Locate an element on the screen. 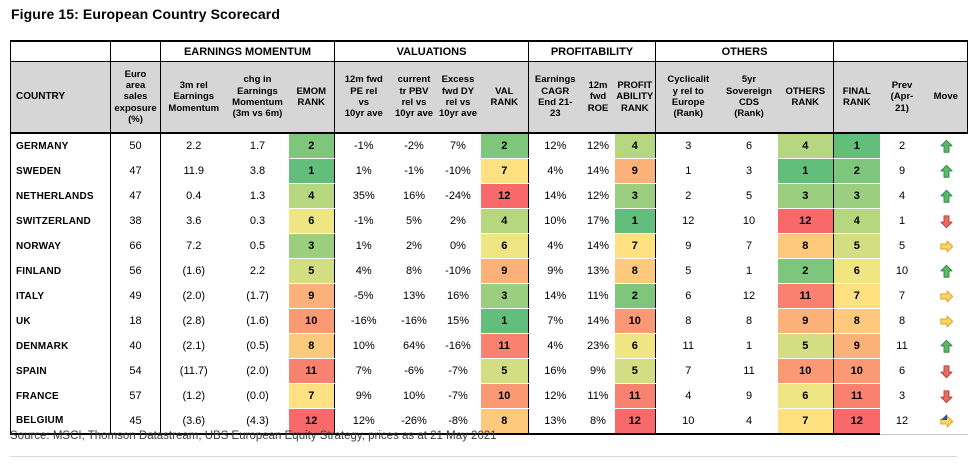 This screenshot has width=977, height=464. cell-dy_excess: 15% is located at coordinates (458, 321).